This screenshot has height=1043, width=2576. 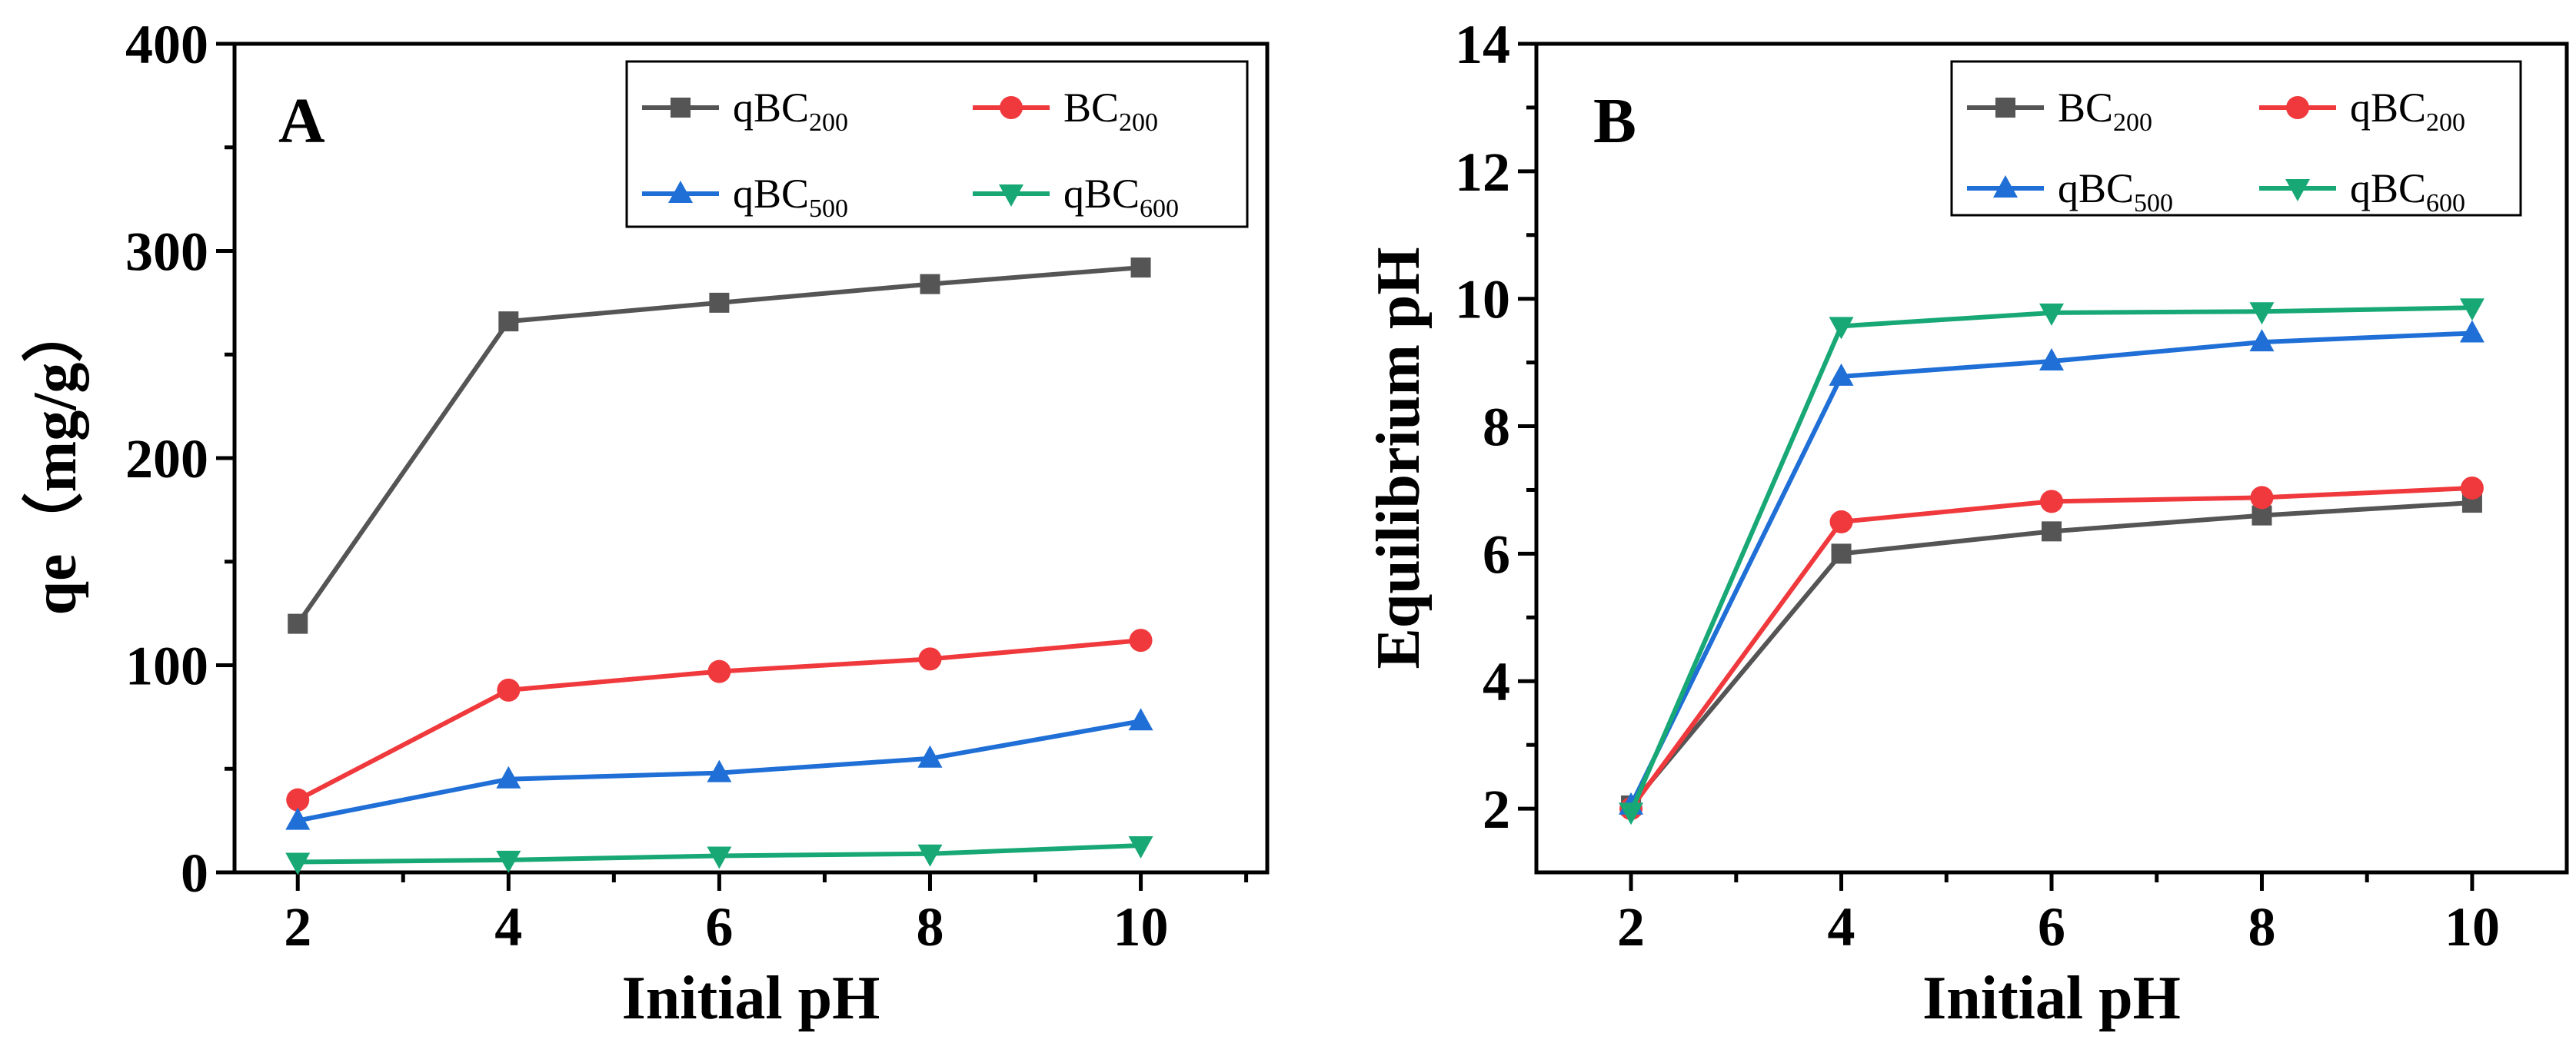 What do you see at coordinates (1496, 681) in the screenshot?
I see `y-tick-label: 4` at bounding box center [1496, 681].